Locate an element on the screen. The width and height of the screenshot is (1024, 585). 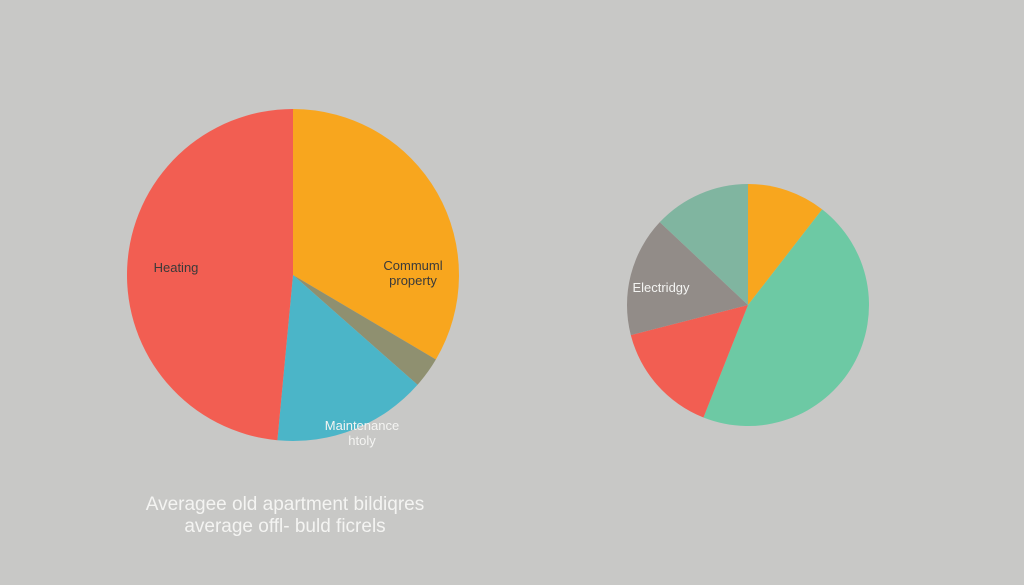
pie-chart-right: Electridgy is located at coordinates (748, 305).